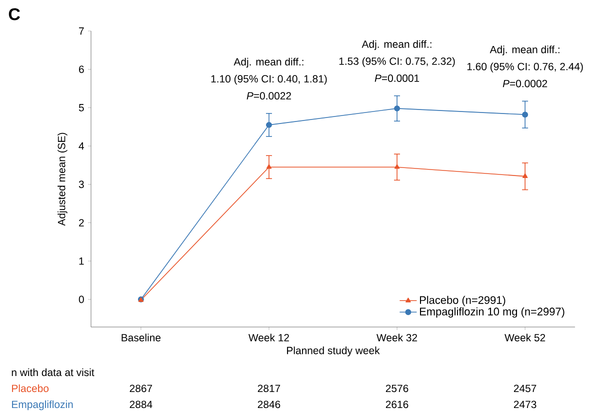 Image resolution: width=603 pixels, height=412 pixels. I want to click on legend-label: Placebo (n=2991), so click(463, 301).